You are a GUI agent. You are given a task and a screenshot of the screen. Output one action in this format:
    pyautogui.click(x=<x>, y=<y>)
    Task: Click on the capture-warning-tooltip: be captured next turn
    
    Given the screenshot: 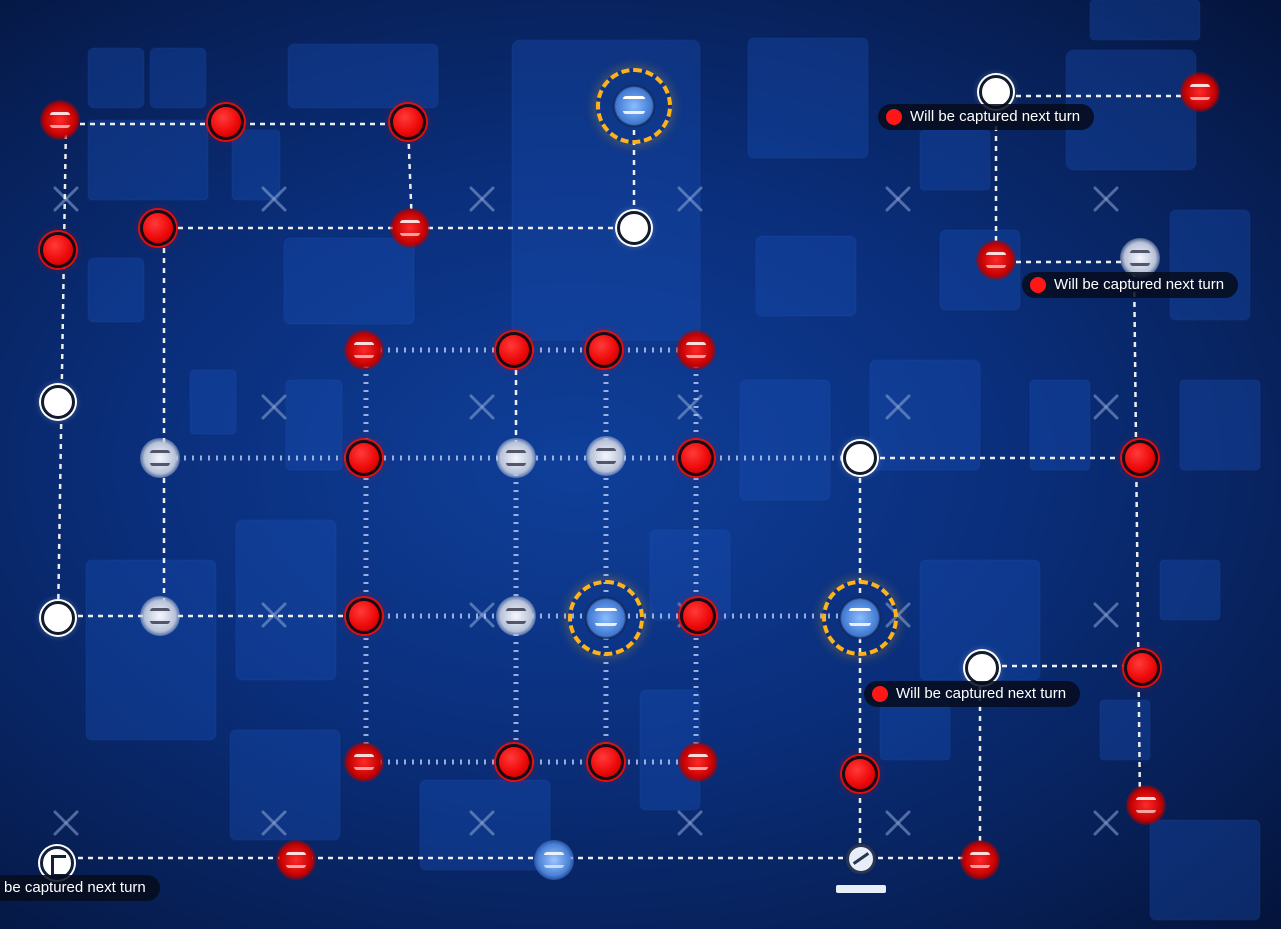 What is the action you would take?
    pyautogui.click(x=80, y=888)
    